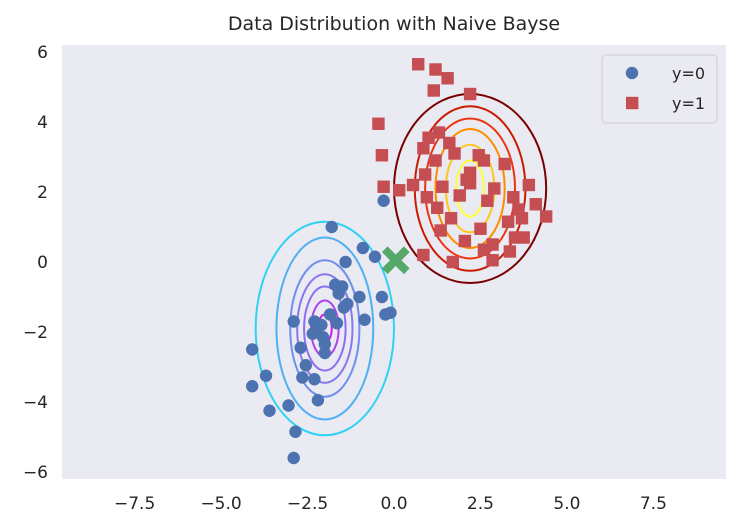  Describe the element at coordinates (395, 260) in the screenshot. I see `test-point-stroke` at that location.